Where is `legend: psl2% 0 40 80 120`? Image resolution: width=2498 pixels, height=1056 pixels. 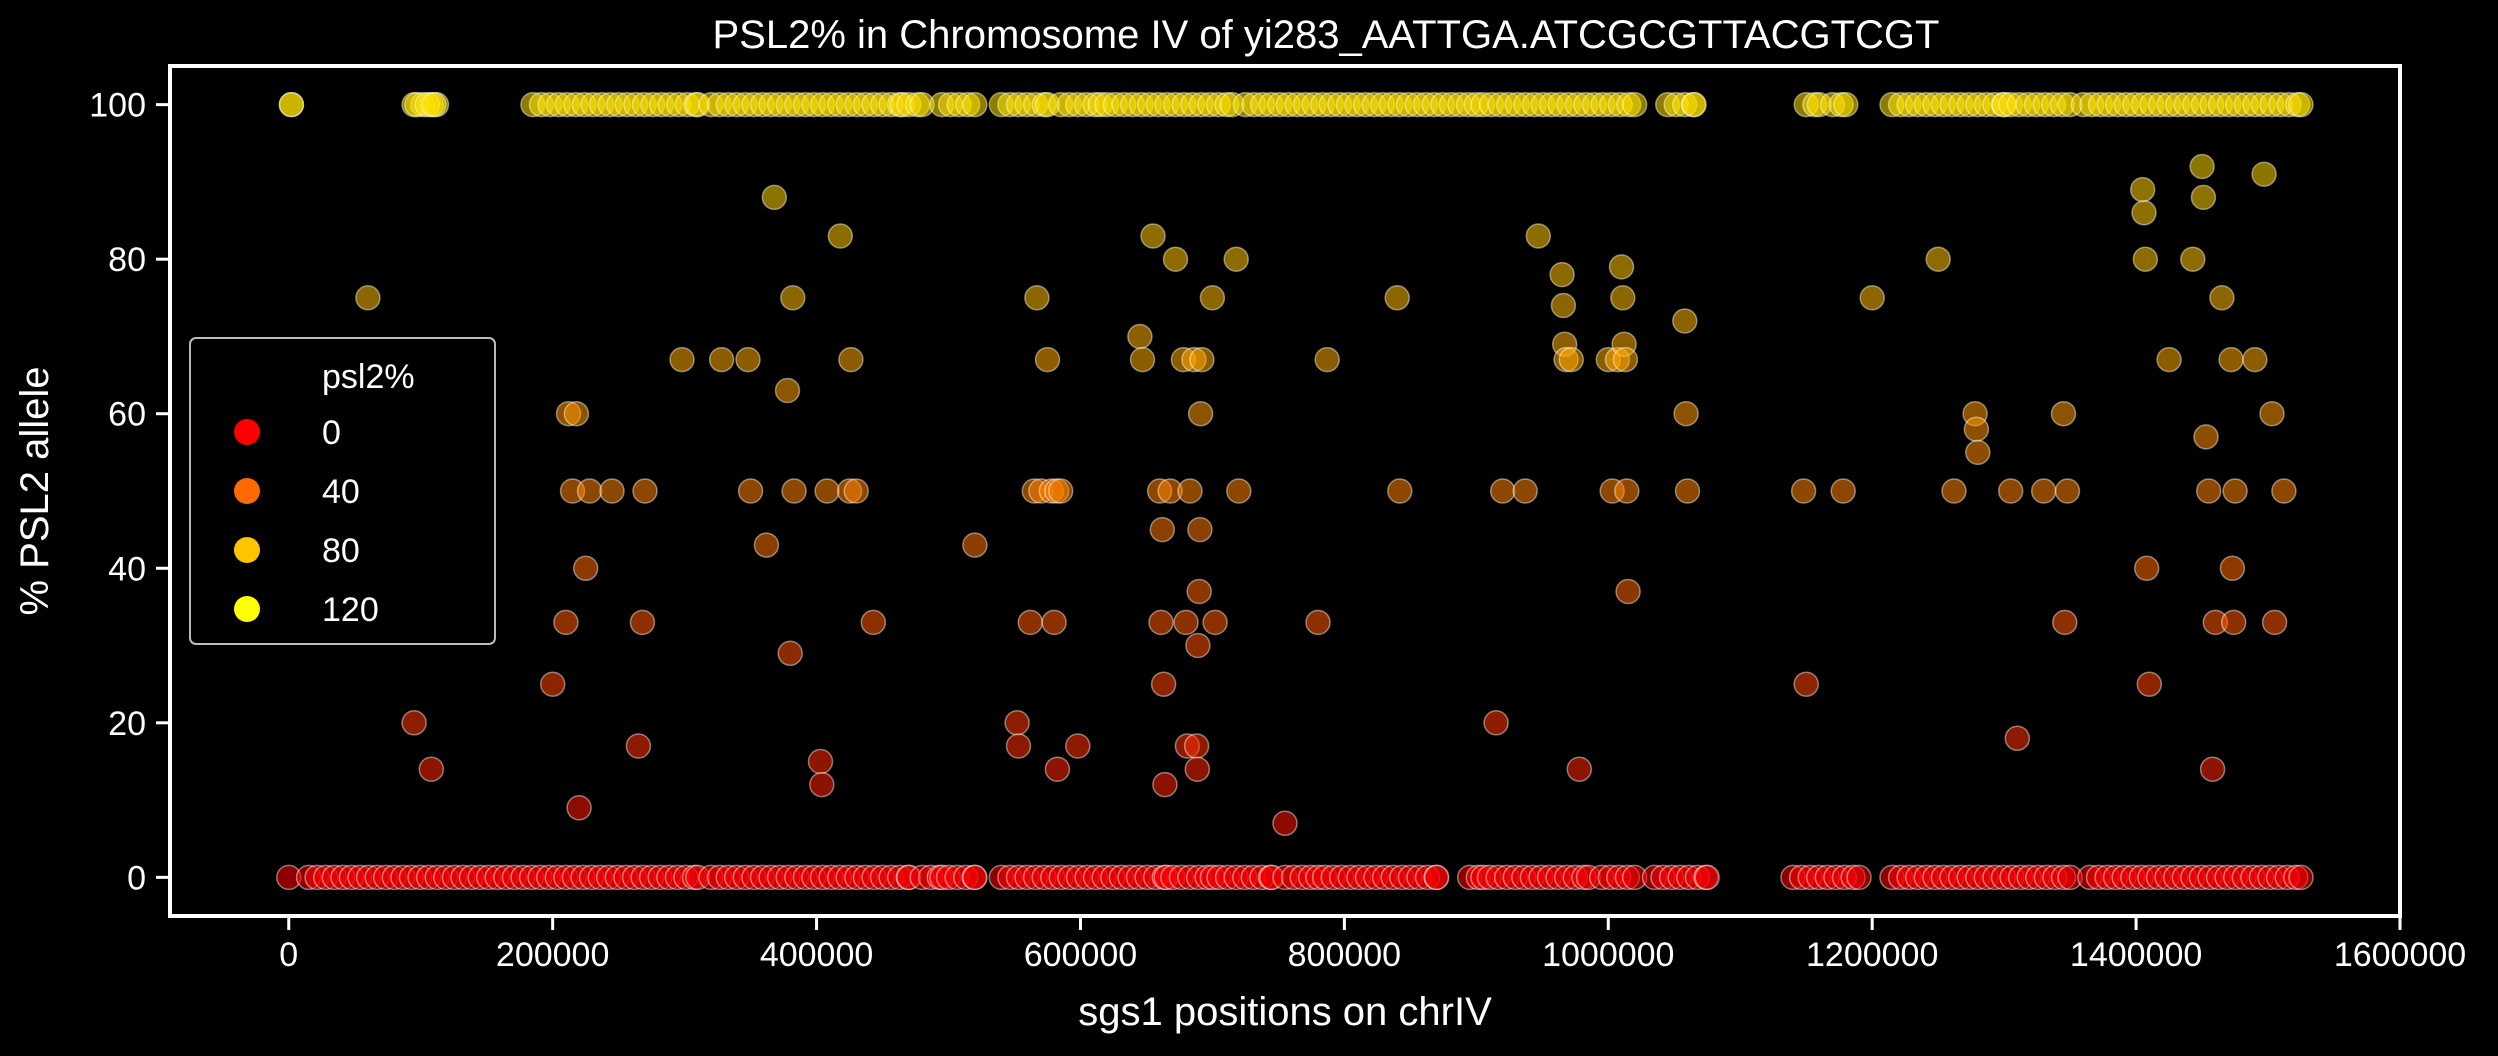 legend: psl2% 0 40 80 120 is located at coordinates (342, 491).